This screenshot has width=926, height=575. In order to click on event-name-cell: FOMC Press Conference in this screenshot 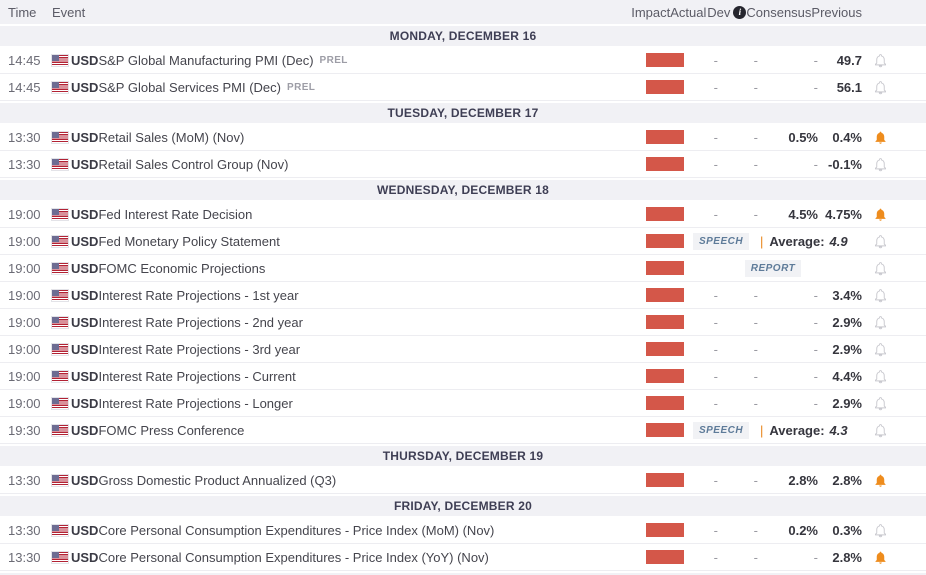, I will do `click(372, 430)`.